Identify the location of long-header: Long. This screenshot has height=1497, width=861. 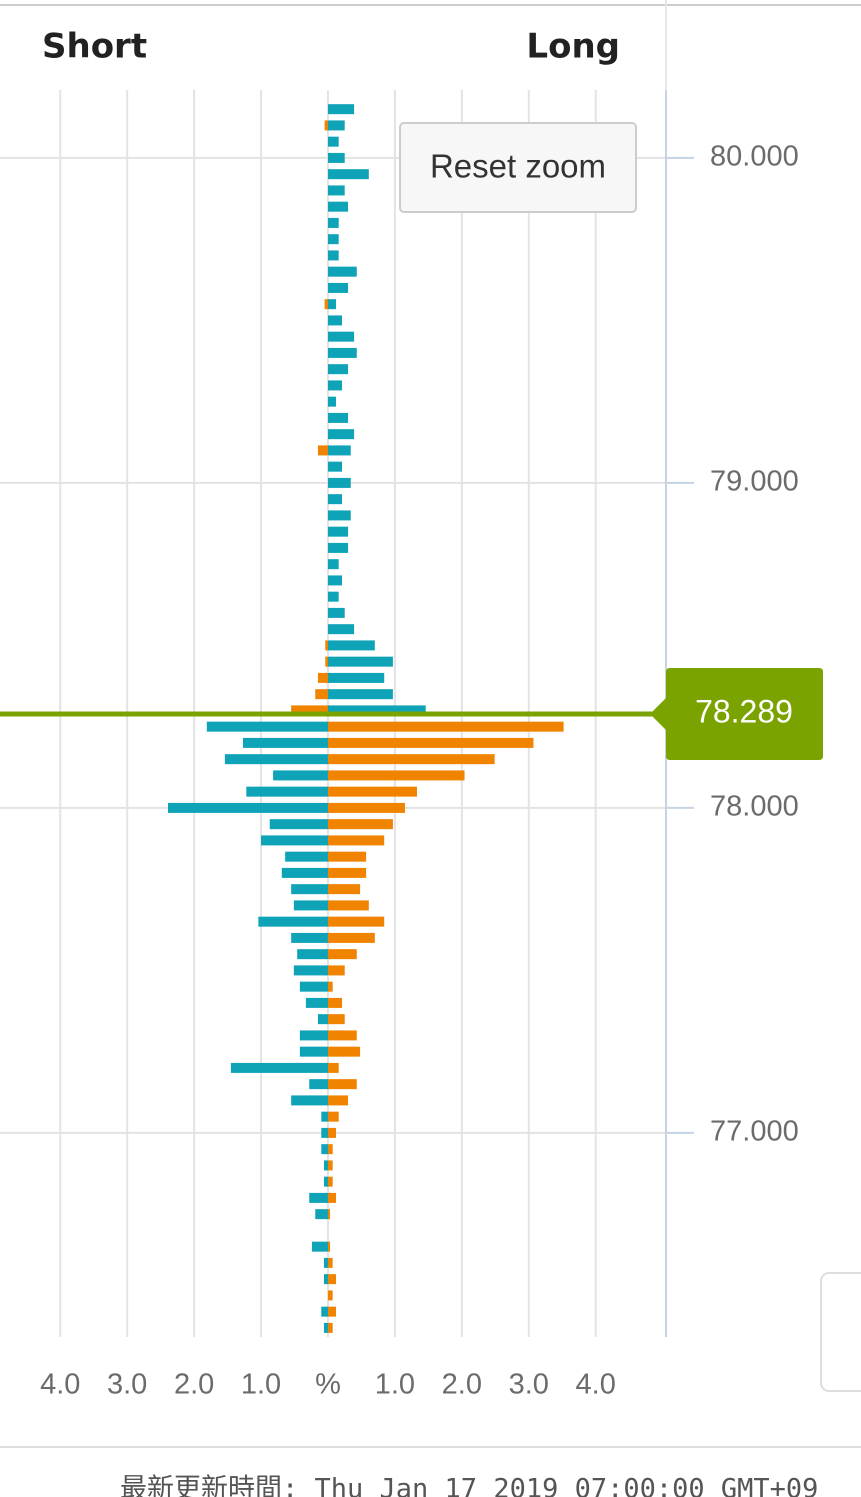
(573, 47).